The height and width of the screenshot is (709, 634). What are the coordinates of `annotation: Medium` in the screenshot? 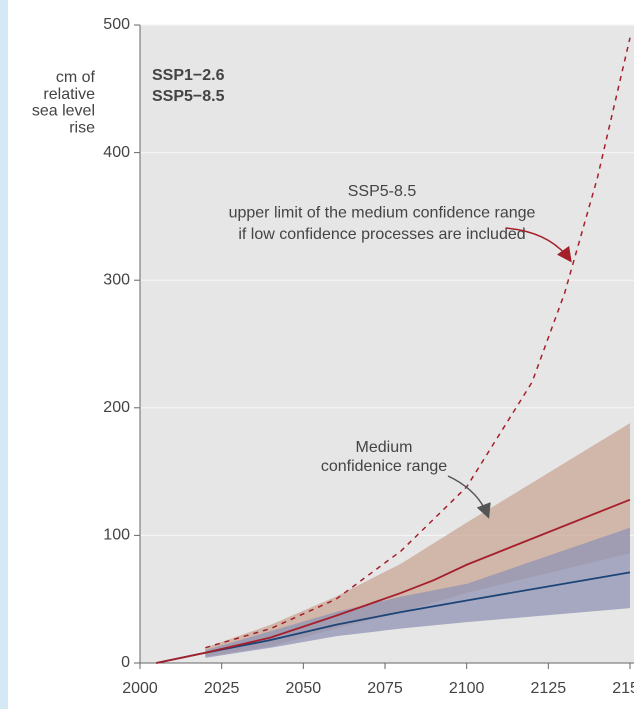 It's located at (384, 447).